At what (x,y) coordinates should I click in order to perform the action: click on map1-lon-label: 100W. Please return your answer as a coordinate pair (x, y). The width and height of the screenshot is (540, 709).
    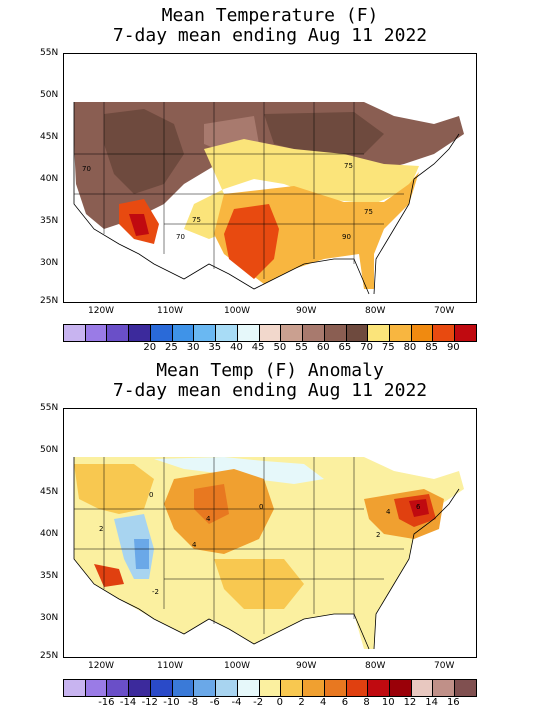
    Looking at the image, I should click on (237, 311).